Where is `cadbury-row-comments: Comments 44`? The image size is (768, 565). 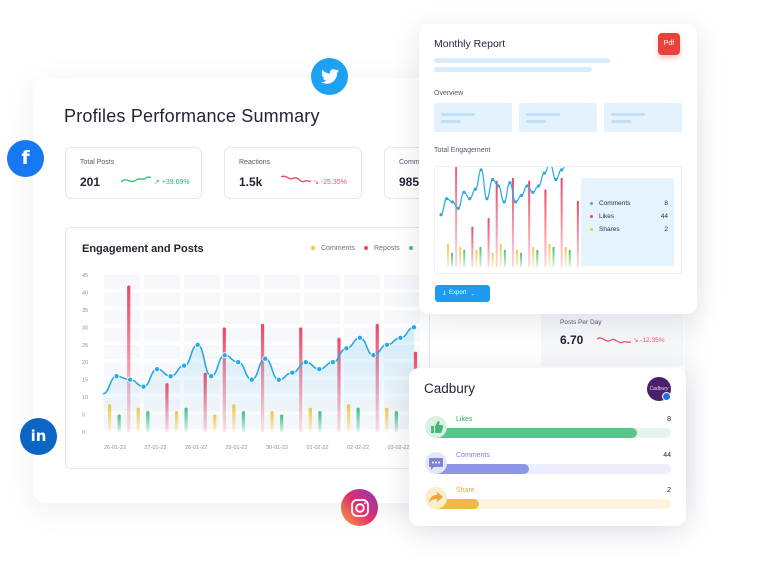 cadbury-row-comments: Comments 44 is located at coordinates (548, 466).